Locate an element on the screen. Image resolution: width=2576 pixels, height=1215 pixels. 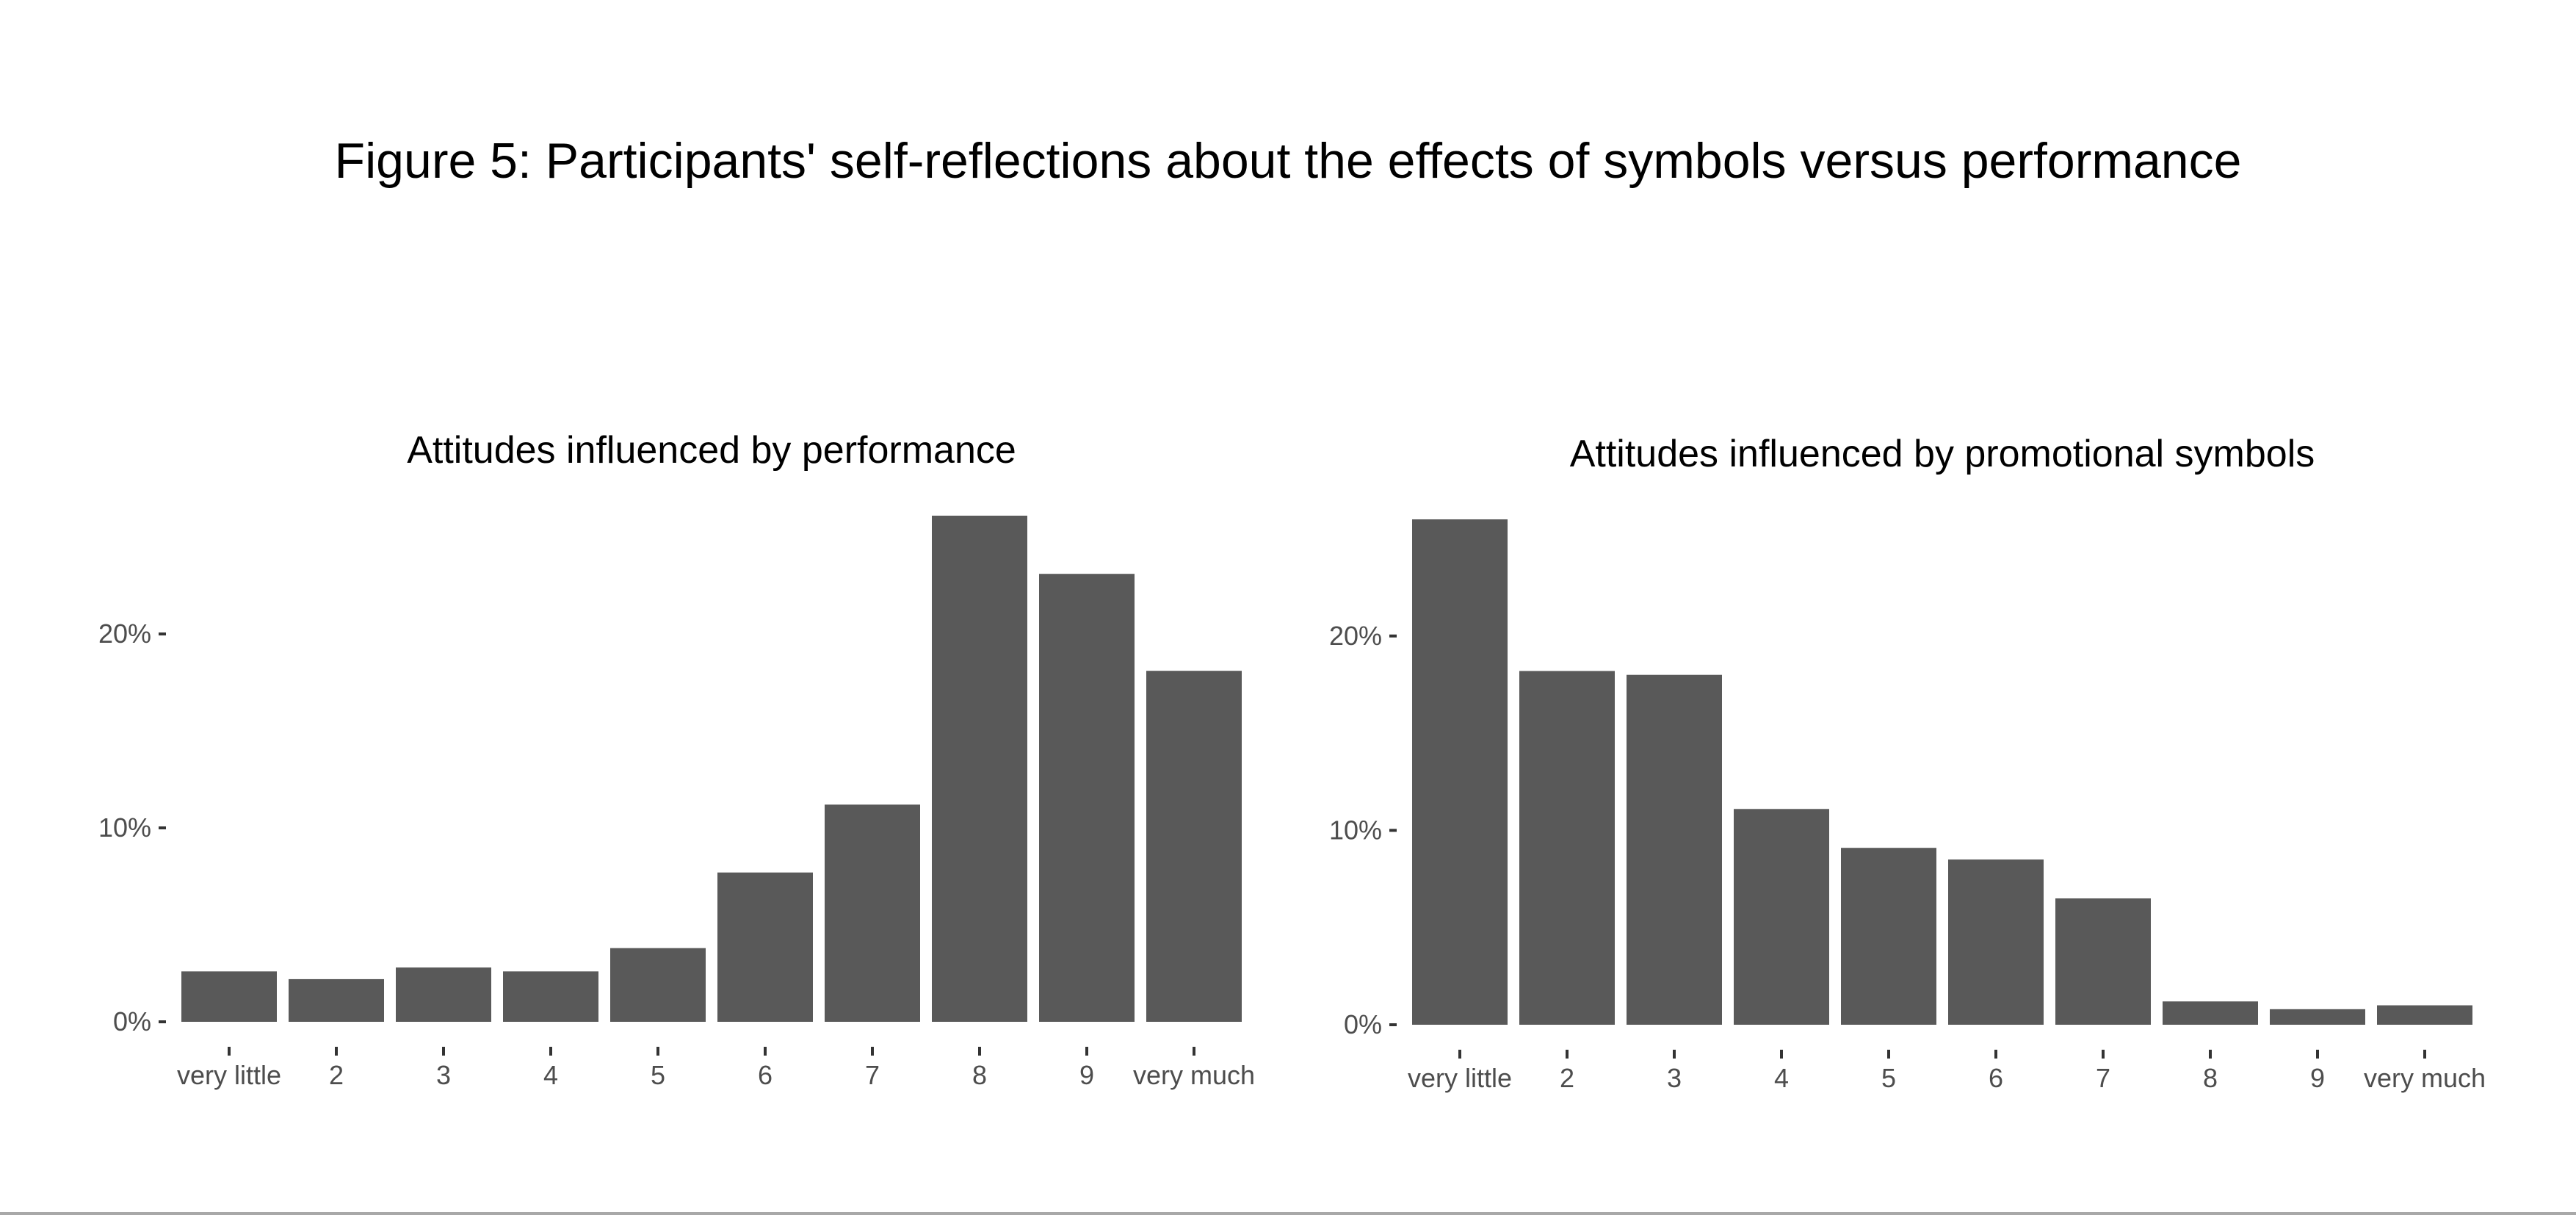
chart-title: Attitudes influenced by performance is located at coordinates (711, 450).